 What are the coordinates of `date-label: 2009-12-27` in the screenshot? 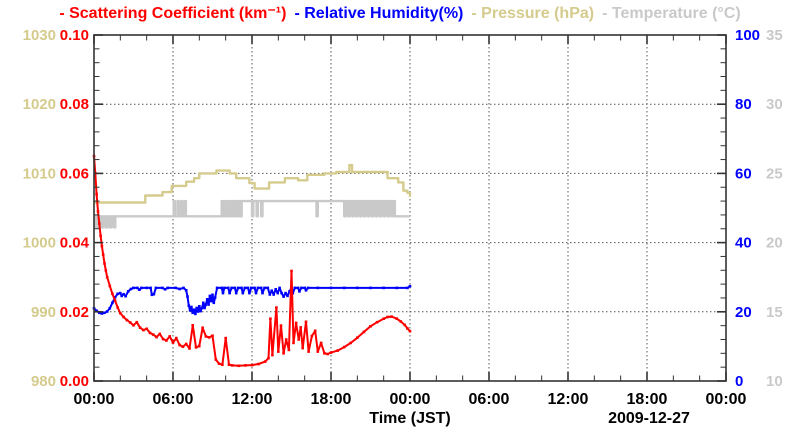 It's located at (649, 418).